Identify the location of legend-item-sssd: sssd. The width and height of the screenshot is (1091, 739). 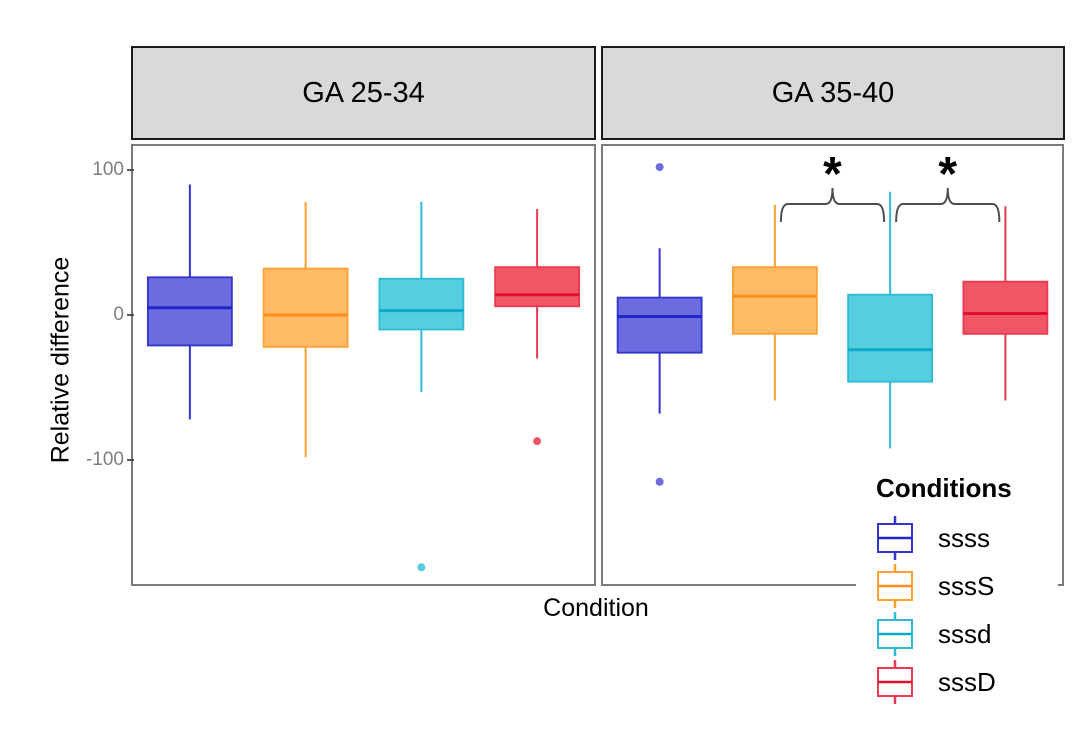
(967, 634).